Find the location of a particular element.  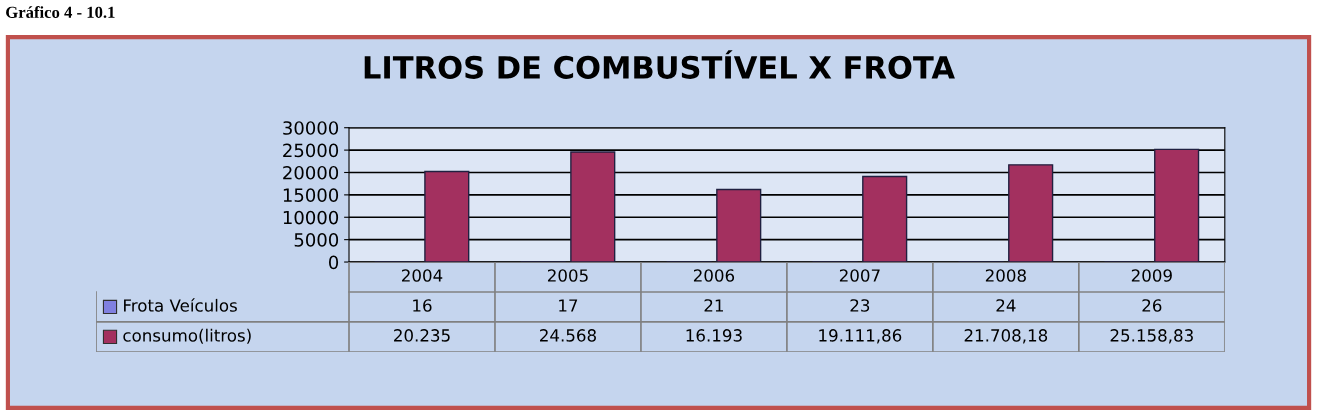

data-label: 26 is located at coordinates (1152, 305).